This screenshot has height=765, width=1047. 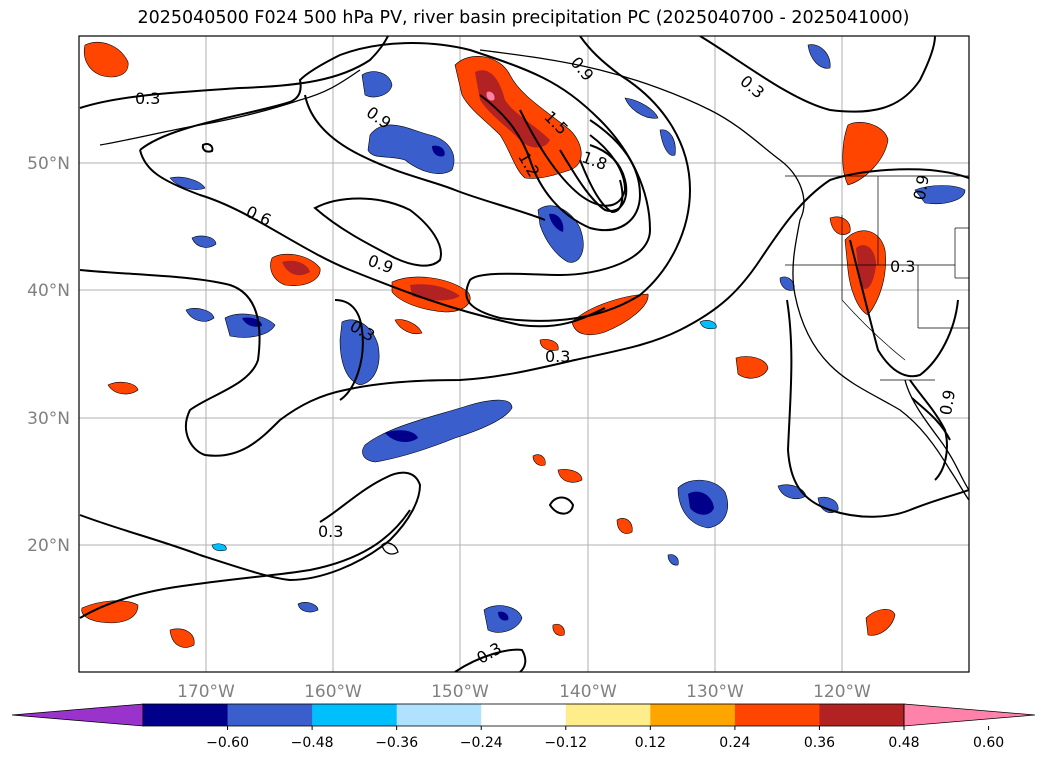 What do you see at coordinates (48, 546) in the screenshot?
I see `lat-tick-label: 20°N` at bounding box center [48, 546].